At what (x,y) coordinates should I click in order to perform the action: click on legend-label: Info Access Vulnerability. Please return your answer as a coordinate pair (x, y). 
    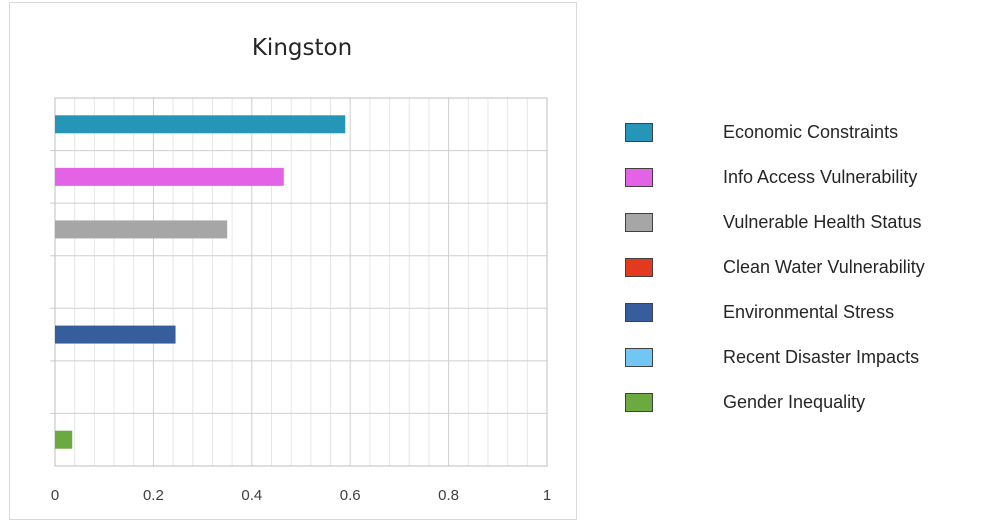
    Looking at the image, I should click on (820, 177).